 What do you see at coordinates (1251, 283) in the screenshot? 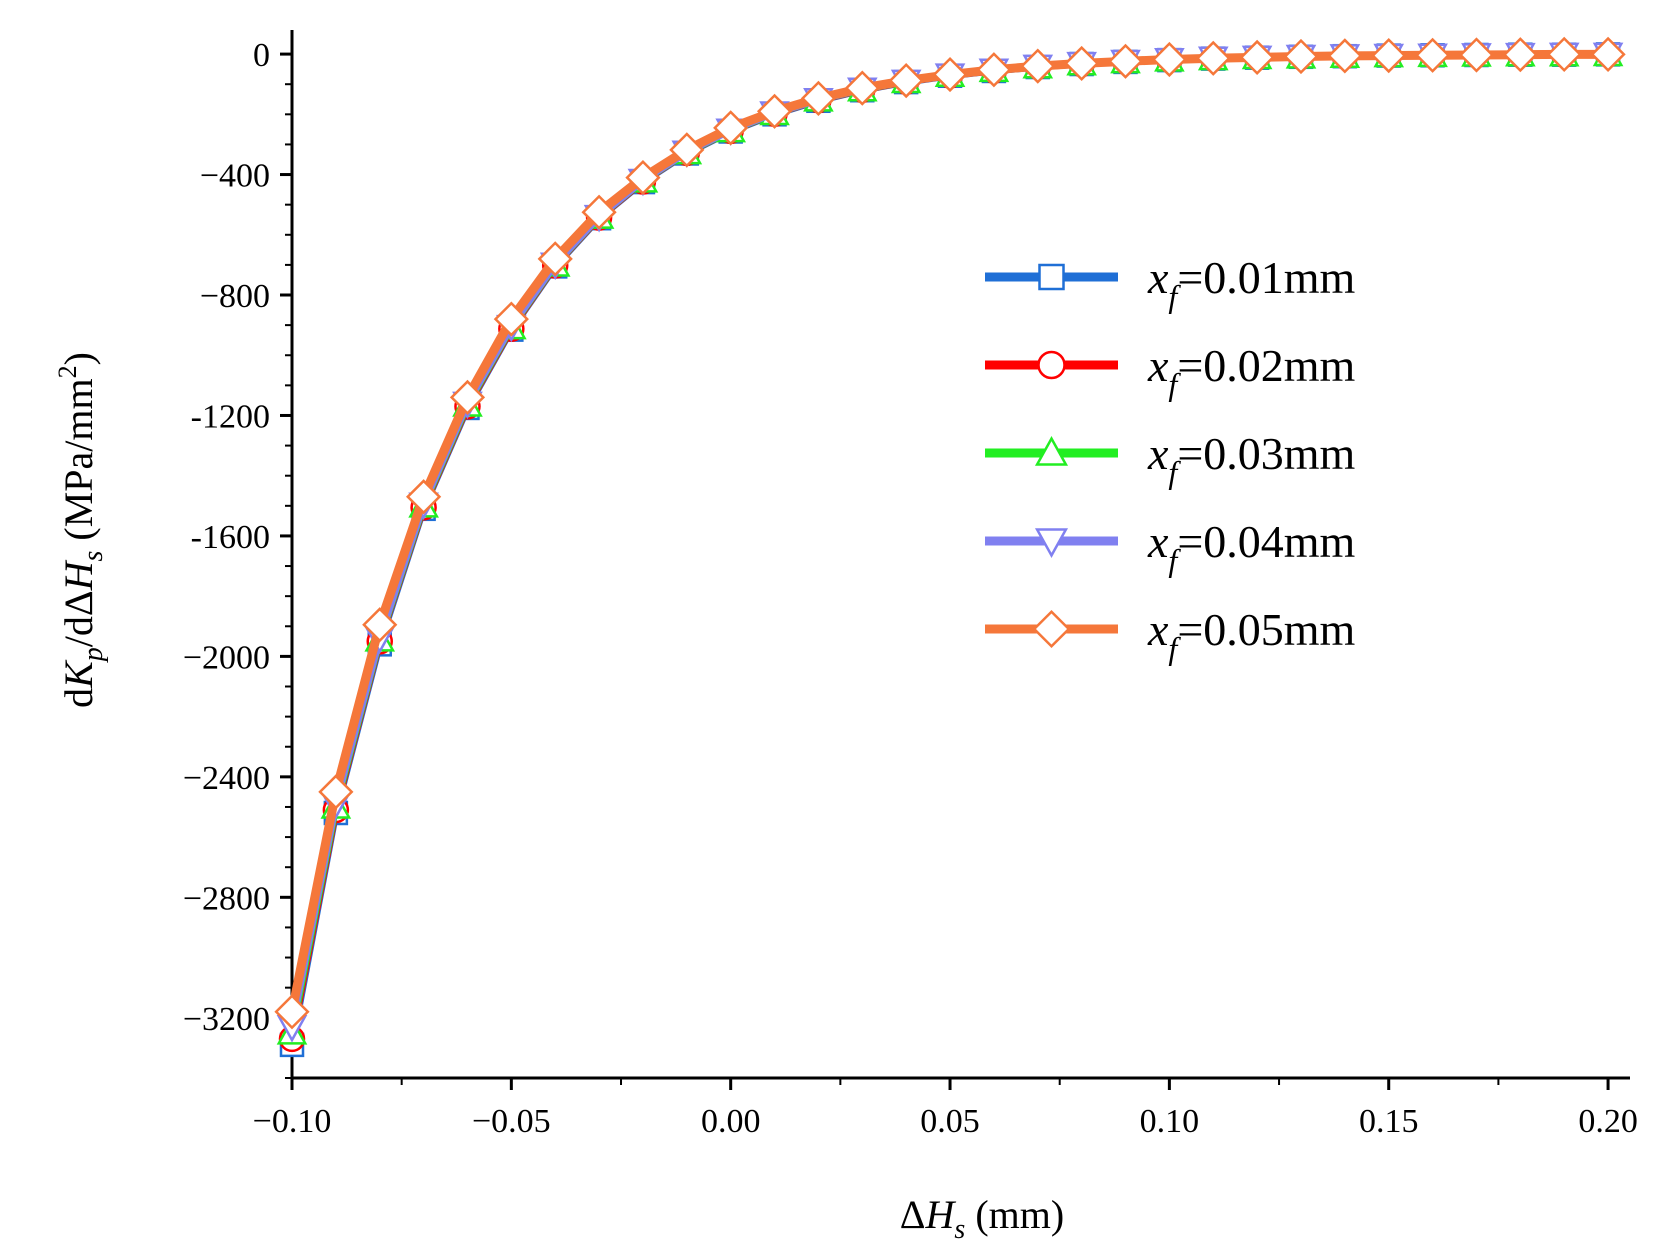
I see `legend-label: xf=0.01mm` at bounding box center [1251, 283].